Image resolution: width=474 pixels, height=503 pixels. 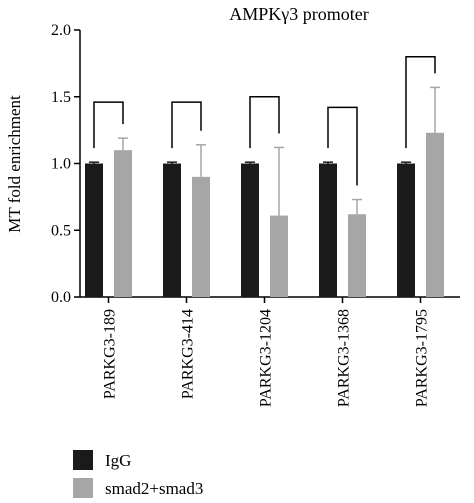 What do you see at coordinates (61, 97) in the screenshot?
I see `y-tick-label: 1.5` at bounding box center [61, 97].